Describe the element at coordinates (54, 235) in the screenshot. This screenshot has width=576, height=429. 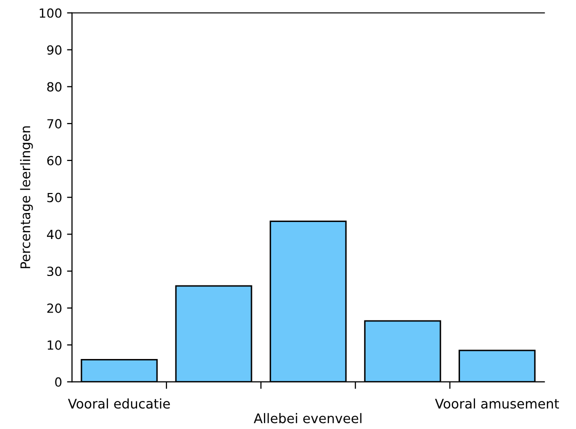
I see `y-tick-label: 40` at that location.